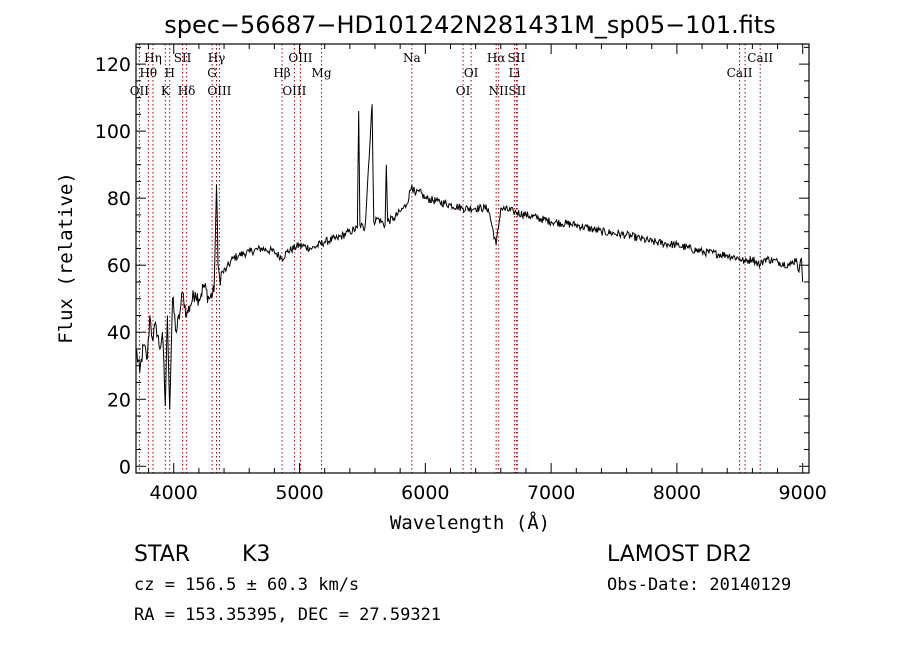 The height and width of the screenshot is (649, 900). Describe the element at coordinates (256, 554) in the screenshot. I see `object-subclass: K3` at that location.